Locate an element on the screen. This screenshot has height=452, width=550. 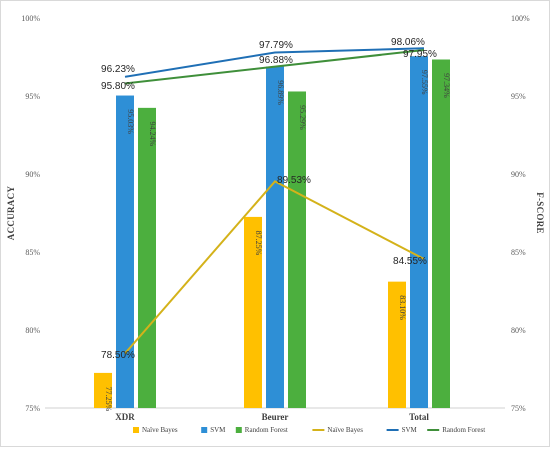
bar-value-label: 77.25% is located at coordinates (108, 399).